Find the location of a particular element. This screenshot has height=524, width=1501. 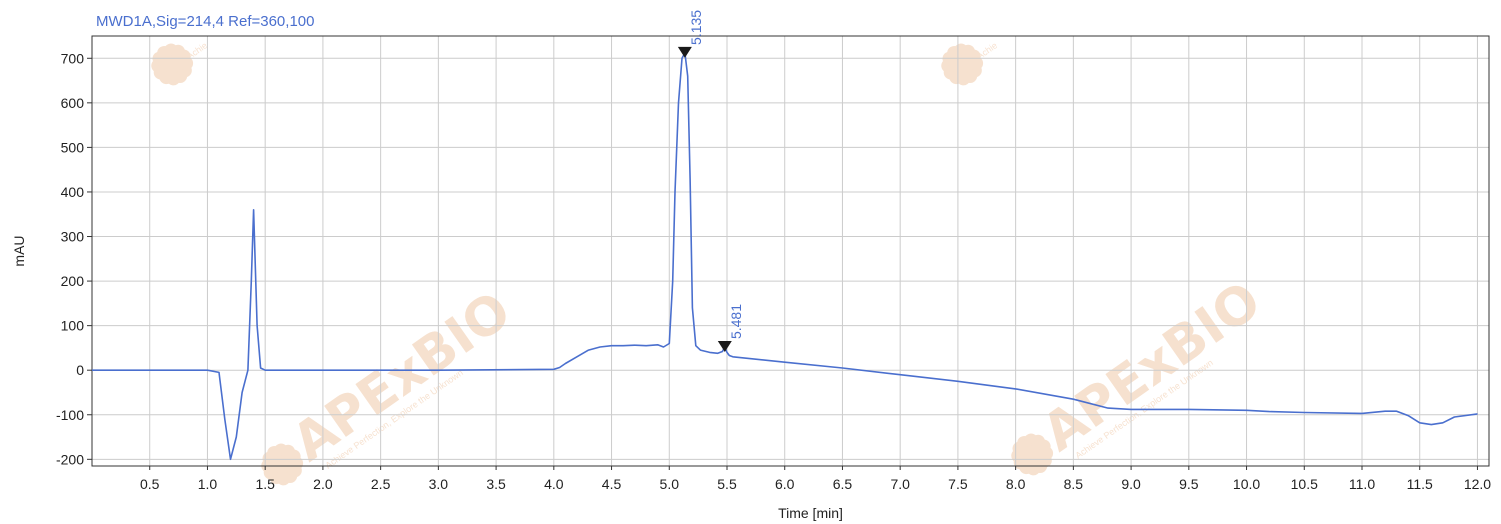

x-axis-title: Time [min] is located at coordinates (810, 513).